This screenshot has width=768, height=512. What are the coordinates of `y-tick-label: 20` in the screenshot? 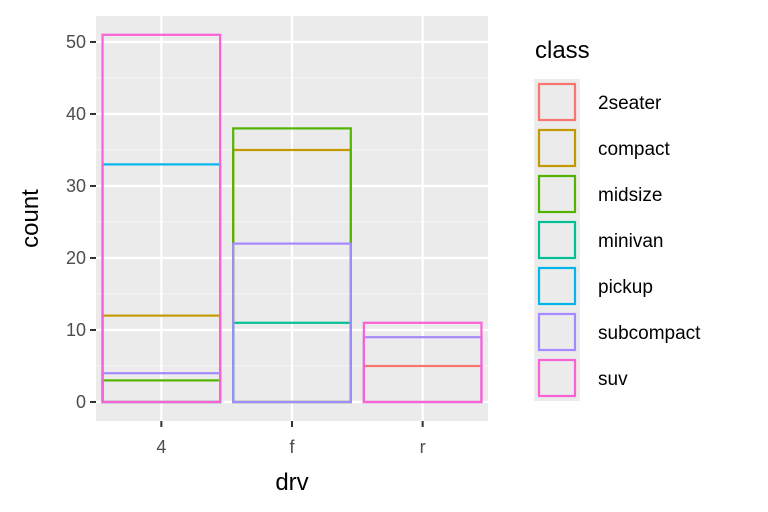 It's located at (76, 258).